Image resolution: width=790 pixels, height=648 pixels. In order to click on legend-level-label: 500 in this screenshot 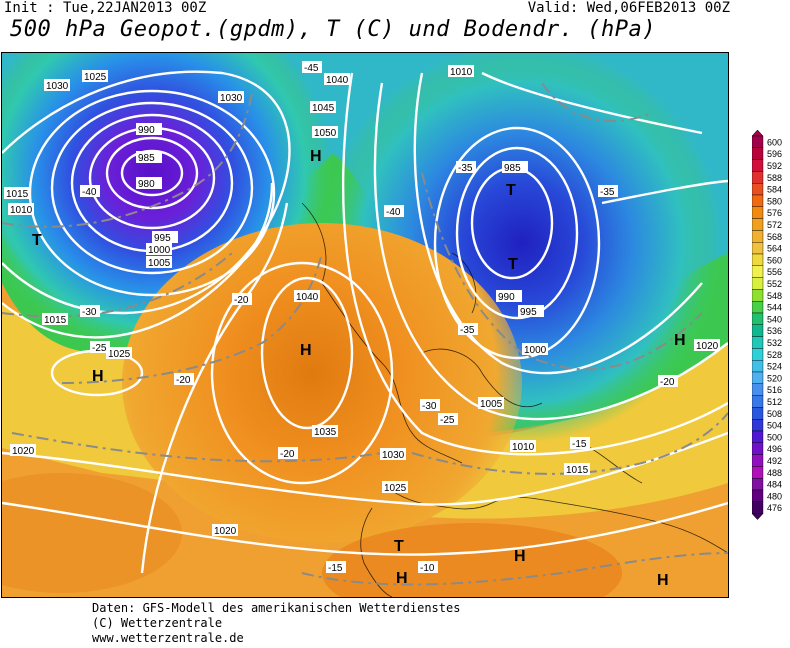, I will do `click(774, 437)`.